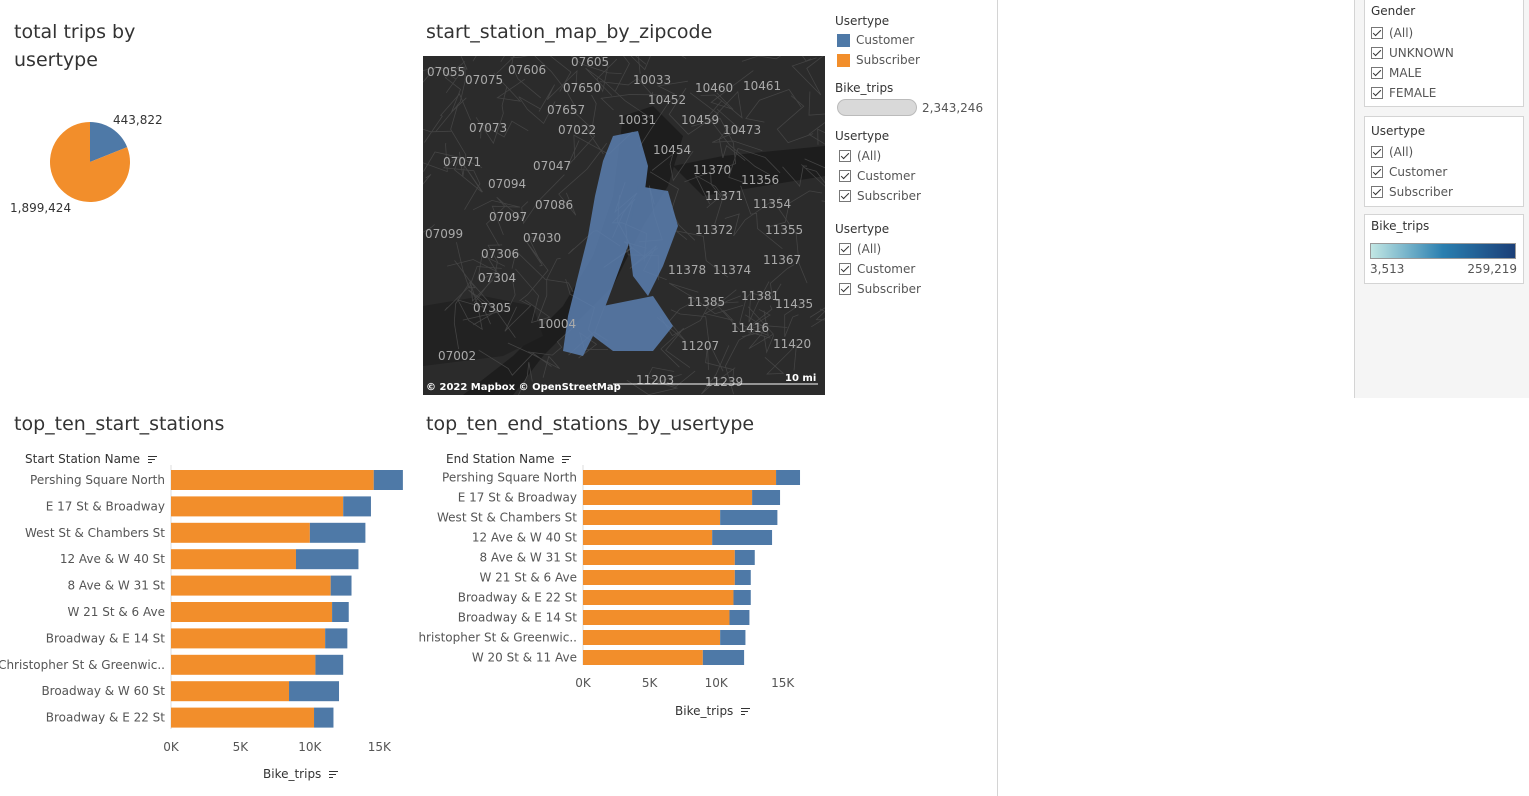 This screenshot has height=796, width=1529. I want to click on pie-slice-customer, so click(109, 142).